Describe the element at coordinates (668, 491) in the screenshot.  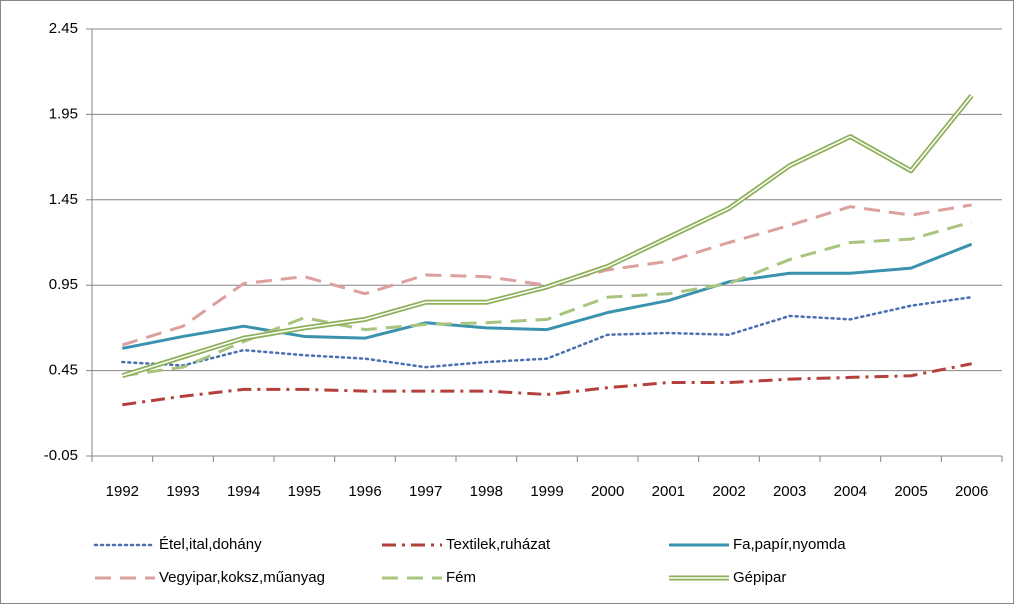
I see `x-tick-label: 2001` at that location.